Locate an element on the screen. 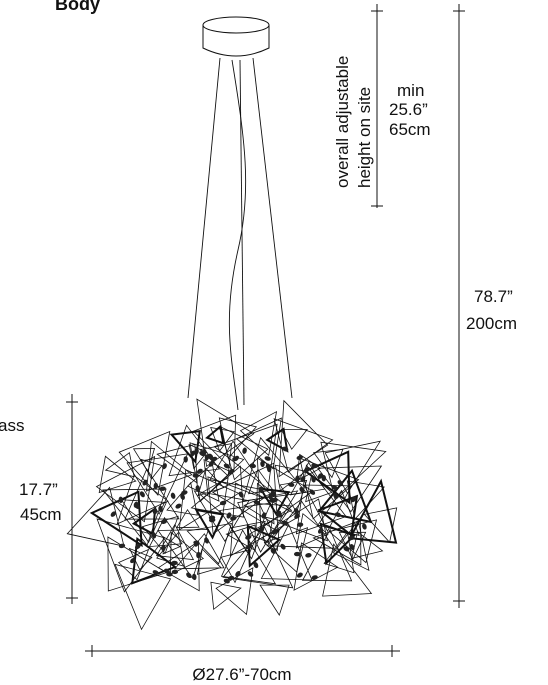 This screenshot has width=548, height=685. body-height-inches: 17.7” is located at coordinates (38, 489).